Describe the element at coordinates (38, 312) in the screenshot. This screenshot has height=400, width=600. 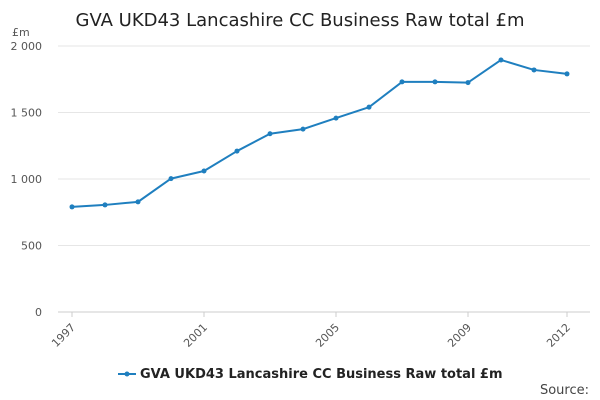
I see `y-tick-label: 0` at that location.